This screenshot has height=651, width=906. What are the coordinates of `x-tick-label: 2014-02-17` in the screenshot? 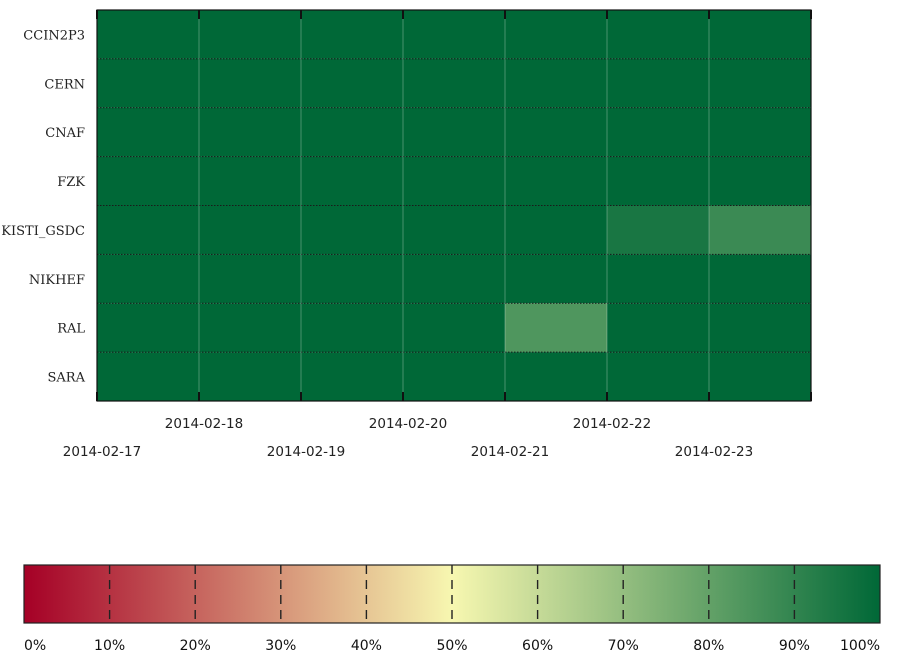 It's located at (102, 452).